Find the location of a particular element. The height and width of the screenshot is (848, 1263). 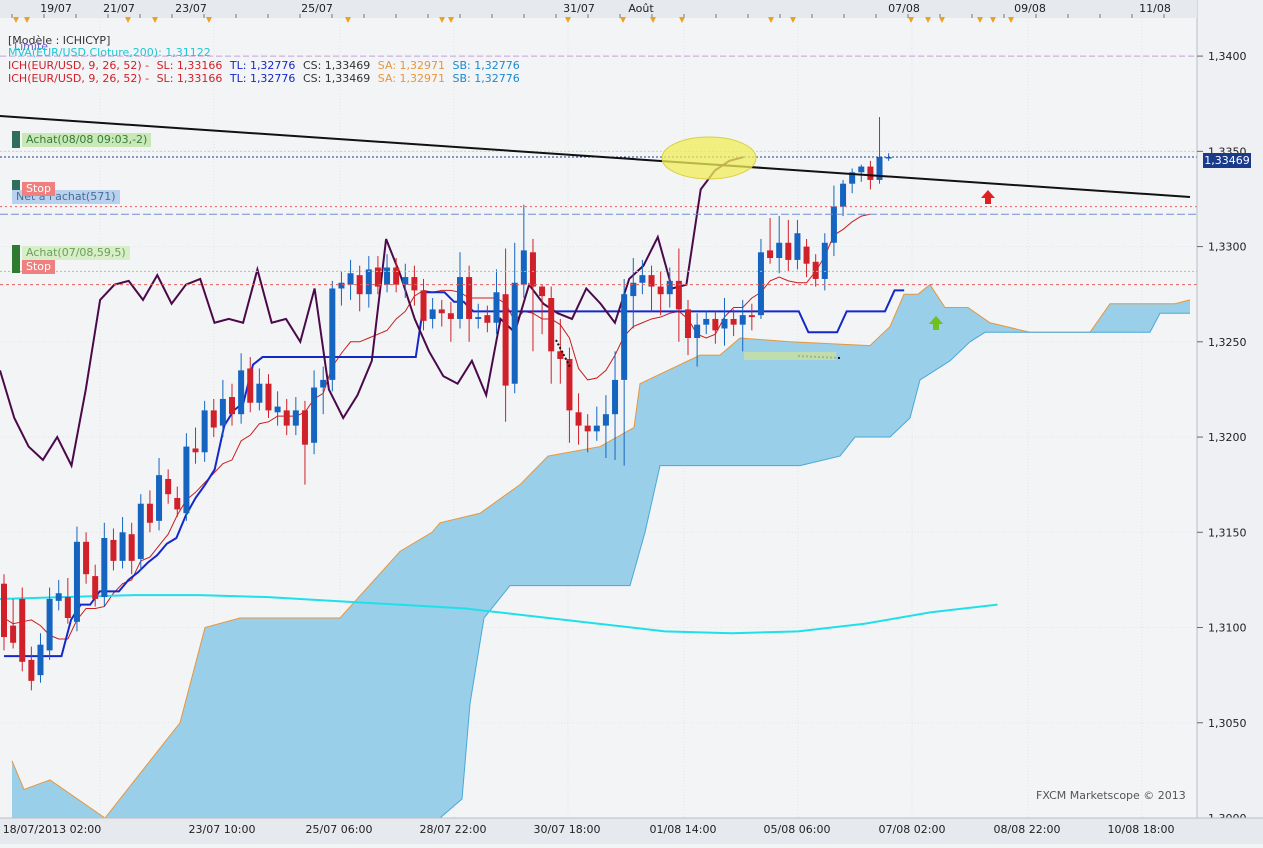

ma-legend: MVA(EUR/USD.Cloture,200): 1,31122 is located at coordinates (111, 52).